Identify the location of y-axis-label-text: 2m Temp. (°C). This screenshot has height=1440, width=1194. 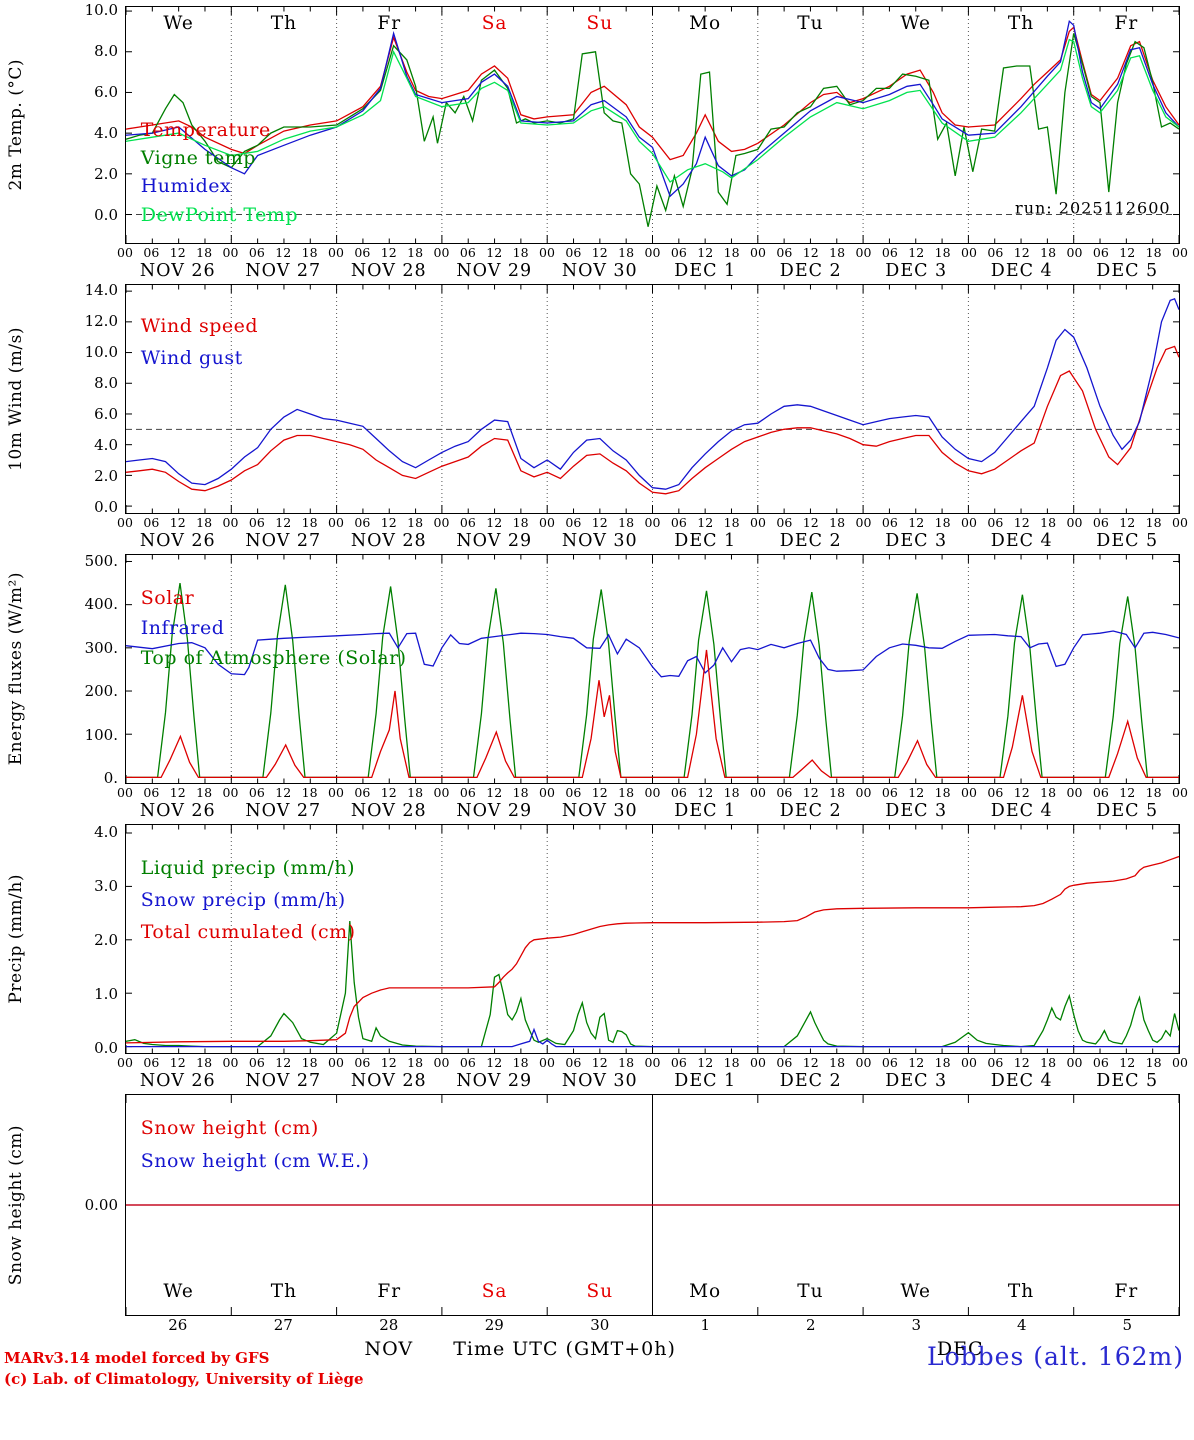
(16, 125).